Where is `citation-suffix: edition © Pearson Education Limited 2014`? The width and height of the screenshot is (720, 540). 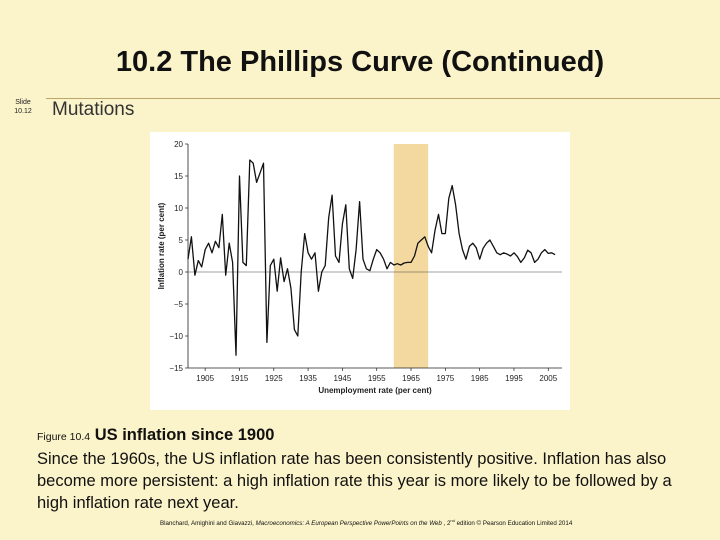 citation-suffix: edition © Pearson Education Limited 2014 is located at coordinates (513, 524).